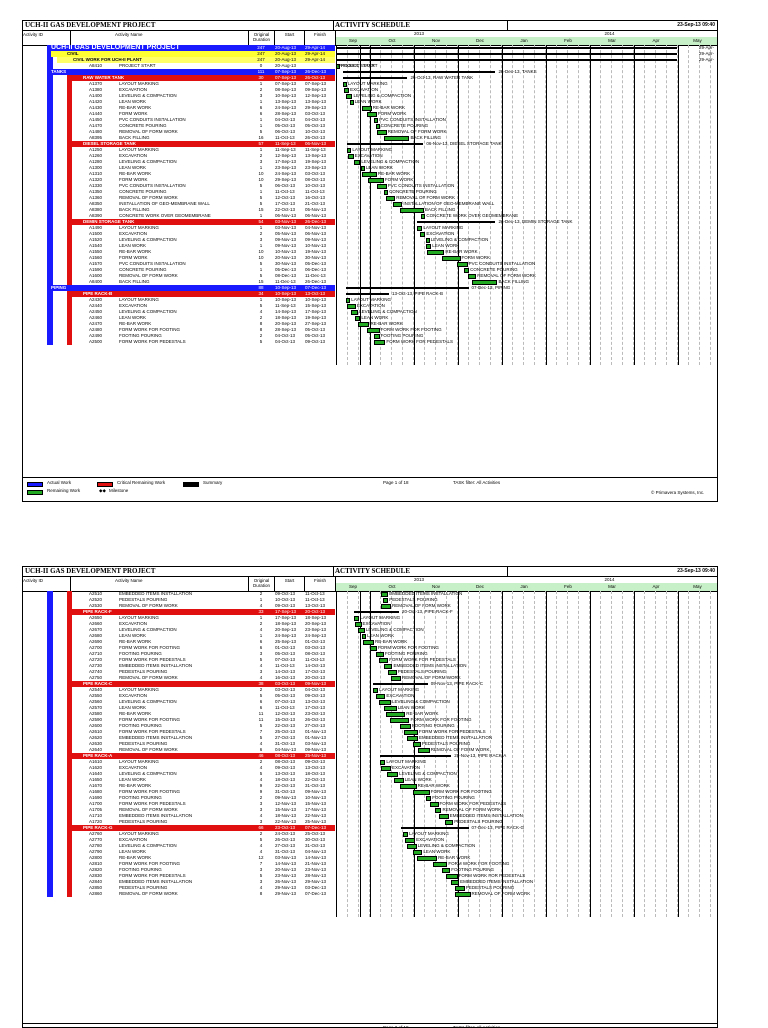 The image size is (768, 1028). Describe the element at coordinates (370, 798) in the screenshot. I see `activity-row: A1690 FOOTING POURING 2 09-Nov-13 10-Nov-13` at that location.